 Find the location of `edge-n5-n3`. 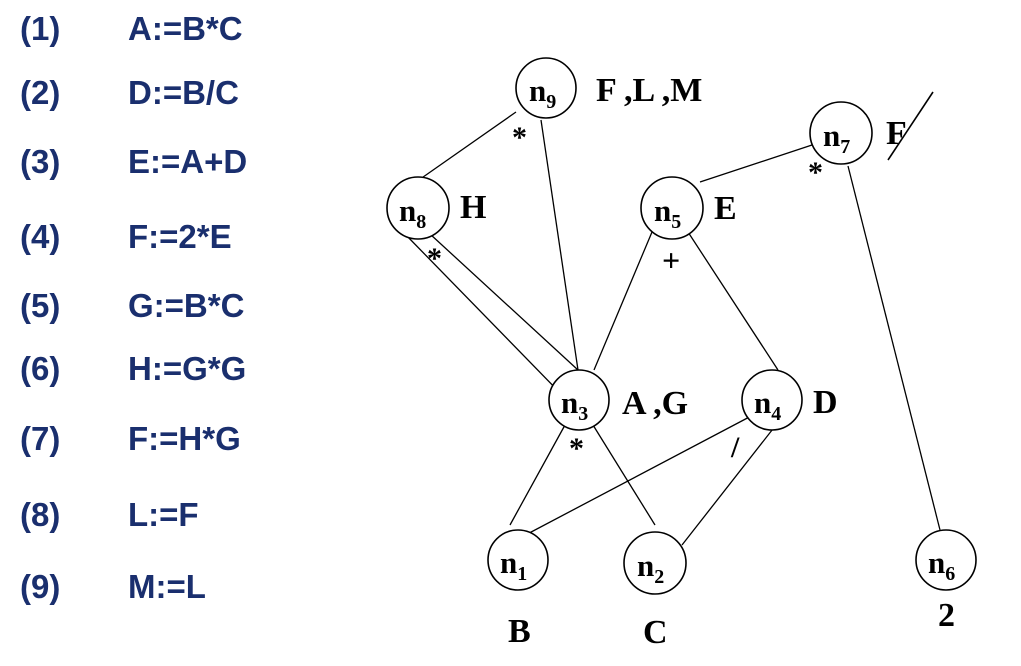

edge-n5-n3 is located at coordinates (623, 301).